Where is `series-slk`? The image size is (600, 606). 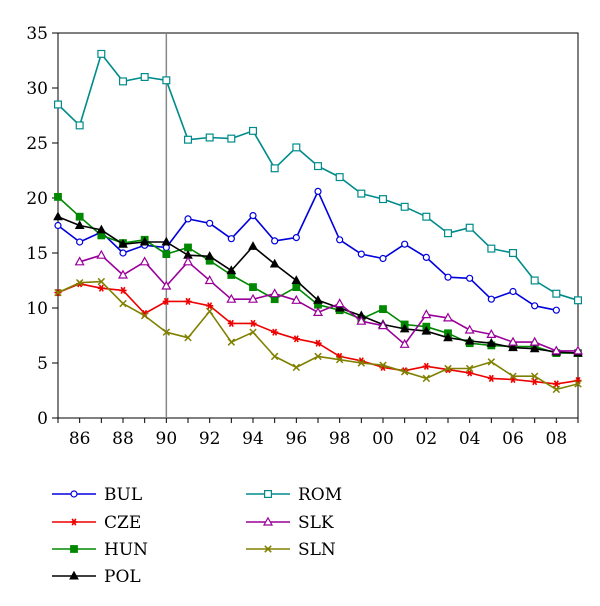
series-slk is located at coordinates (329, 302).